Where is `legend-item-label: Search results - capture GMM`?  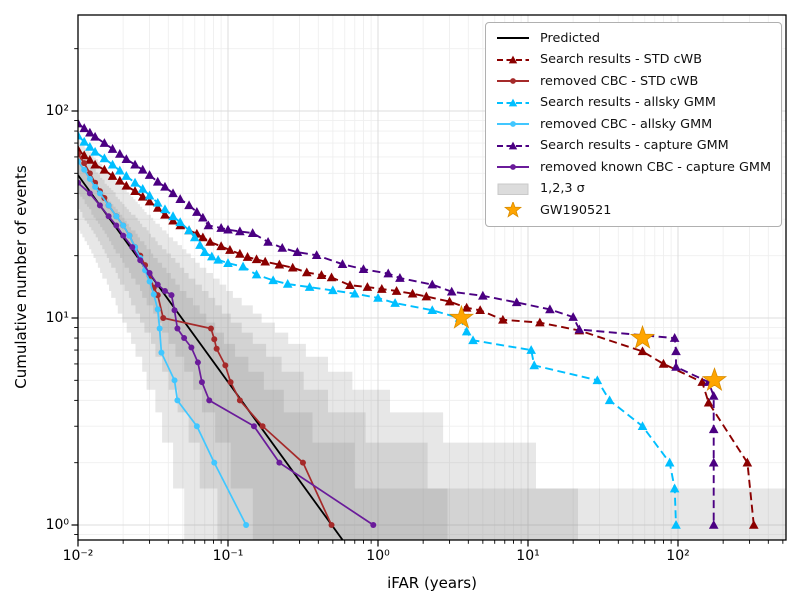 legend-item-label: Search results - capture GMM is located at coordinates (634, 146).